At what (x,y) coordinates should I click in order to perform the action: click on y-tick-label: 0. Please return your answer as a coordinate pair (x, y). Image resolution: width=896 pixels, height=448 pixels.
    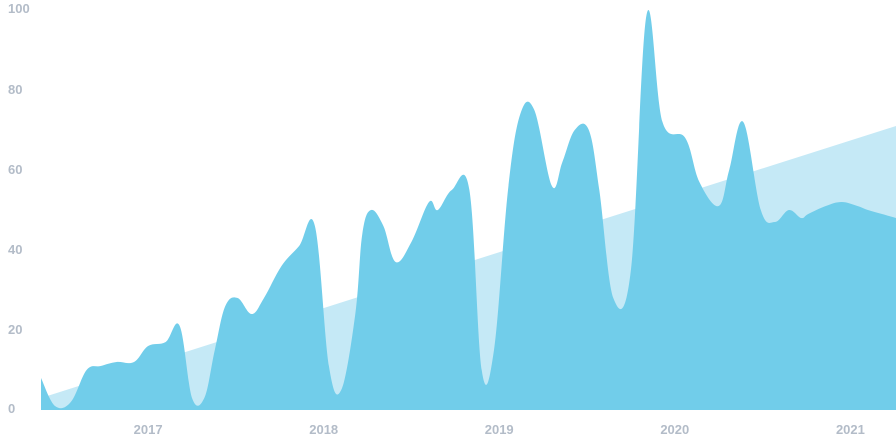
    Looking at the image, I should click on (11, 408).